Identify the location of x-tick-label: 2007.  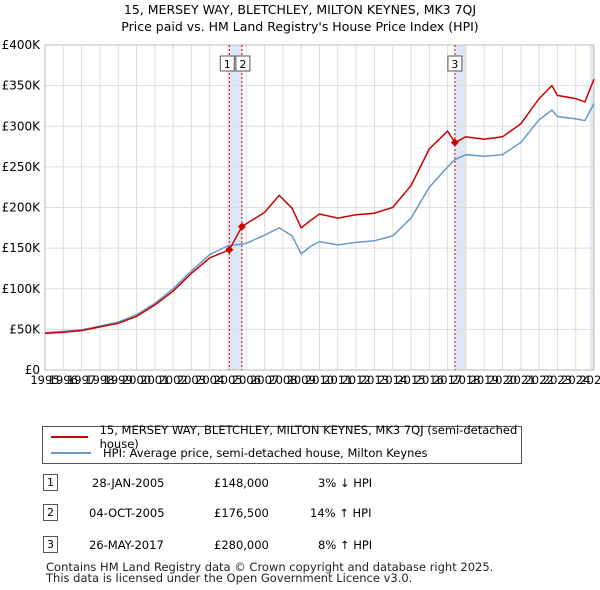
(264, 380).